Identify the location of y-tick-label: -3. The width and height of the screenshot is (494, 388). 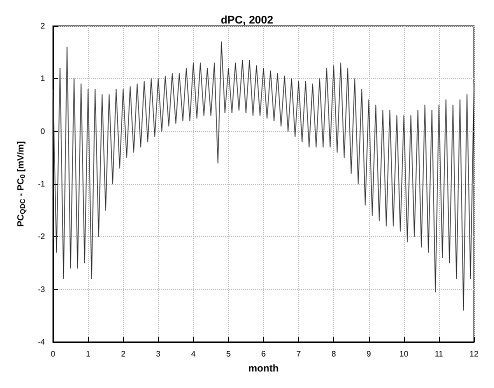
(42, 289).